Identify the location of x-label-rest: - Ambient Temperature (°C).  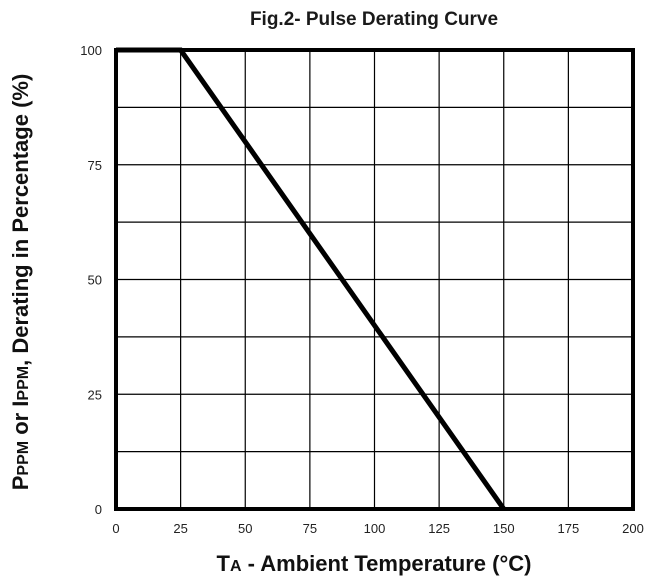
(387, 563).